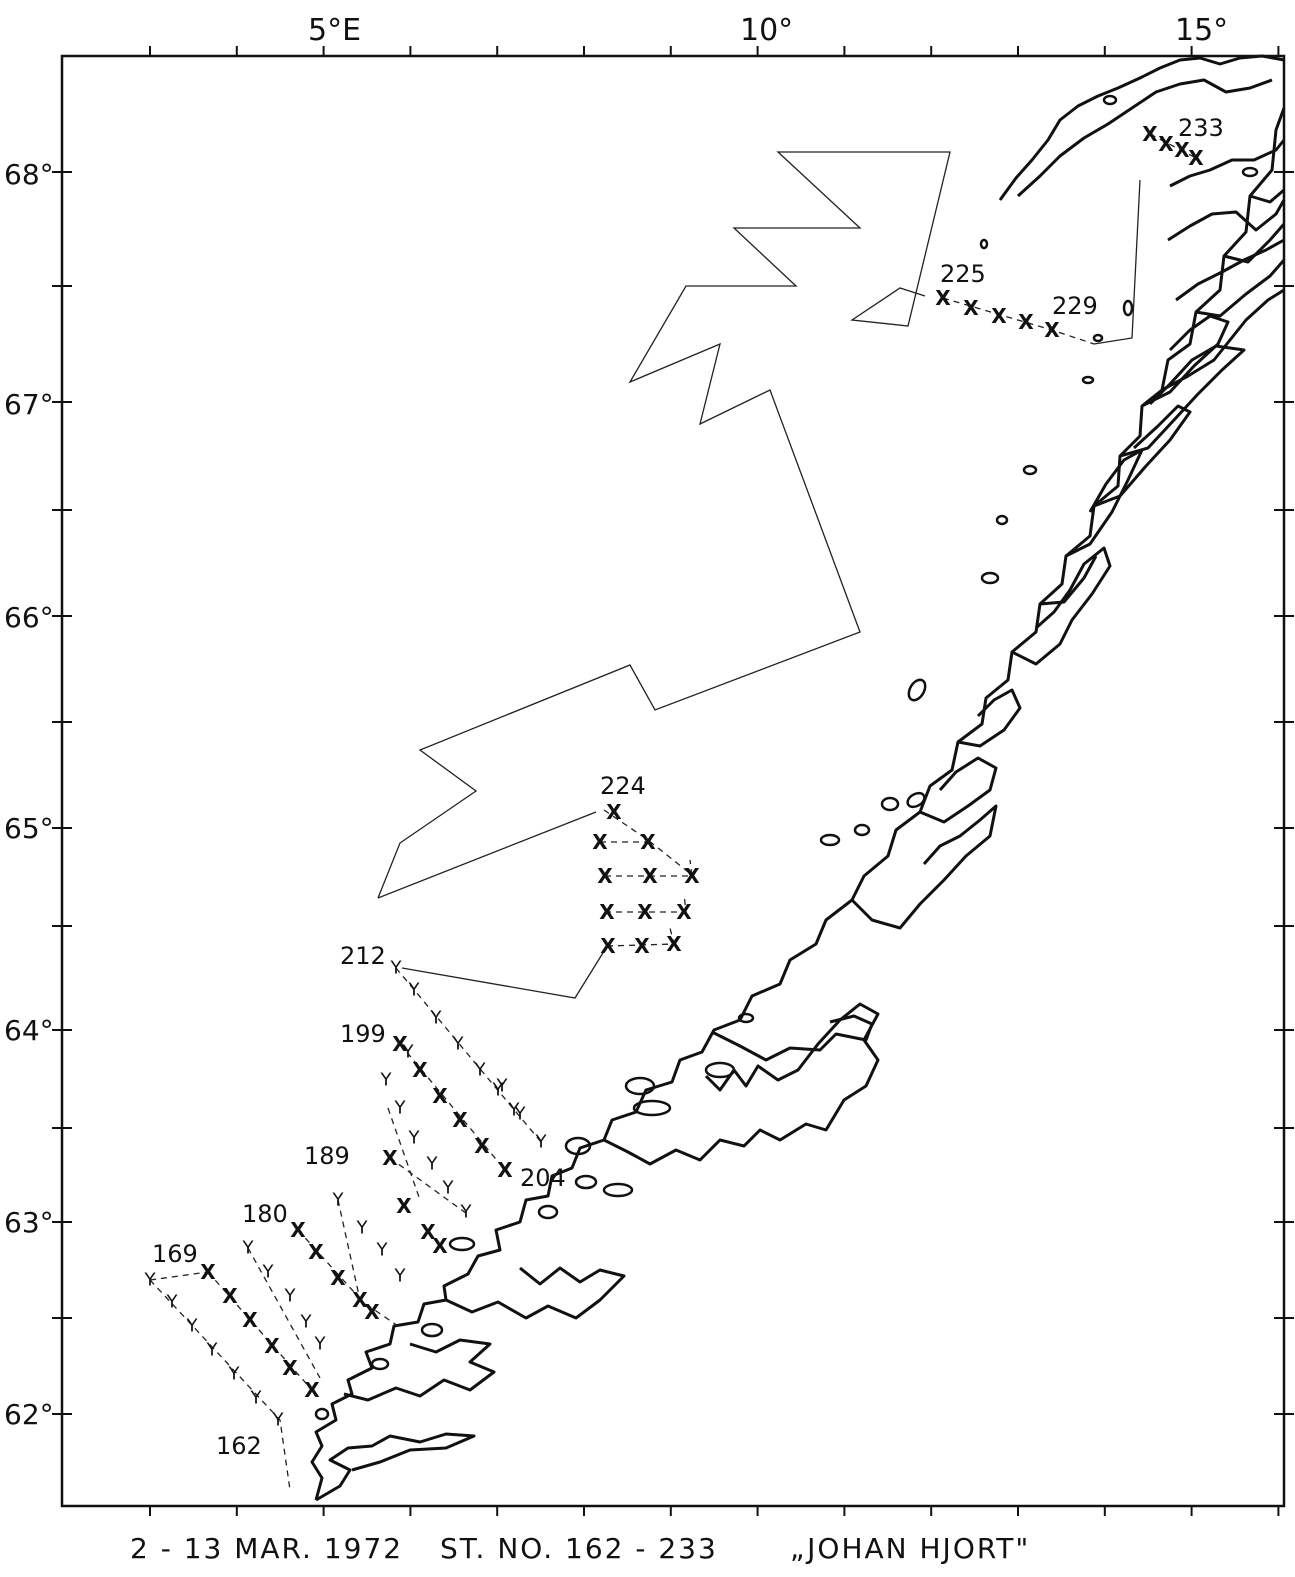 This screenshot has height=1577, width=1295. What do you see at coordinates (623, 786) in the screenshot?
I see `station-label-224: 224` at bounding box center [623, 786].